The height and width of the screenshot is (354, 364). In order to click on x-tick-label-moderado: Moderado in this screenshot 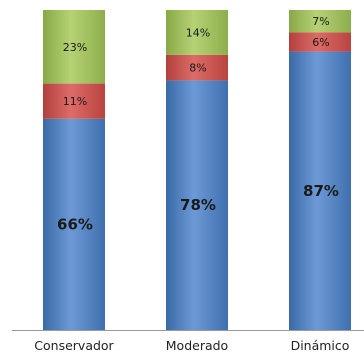, I will do `click(197, 345)`.